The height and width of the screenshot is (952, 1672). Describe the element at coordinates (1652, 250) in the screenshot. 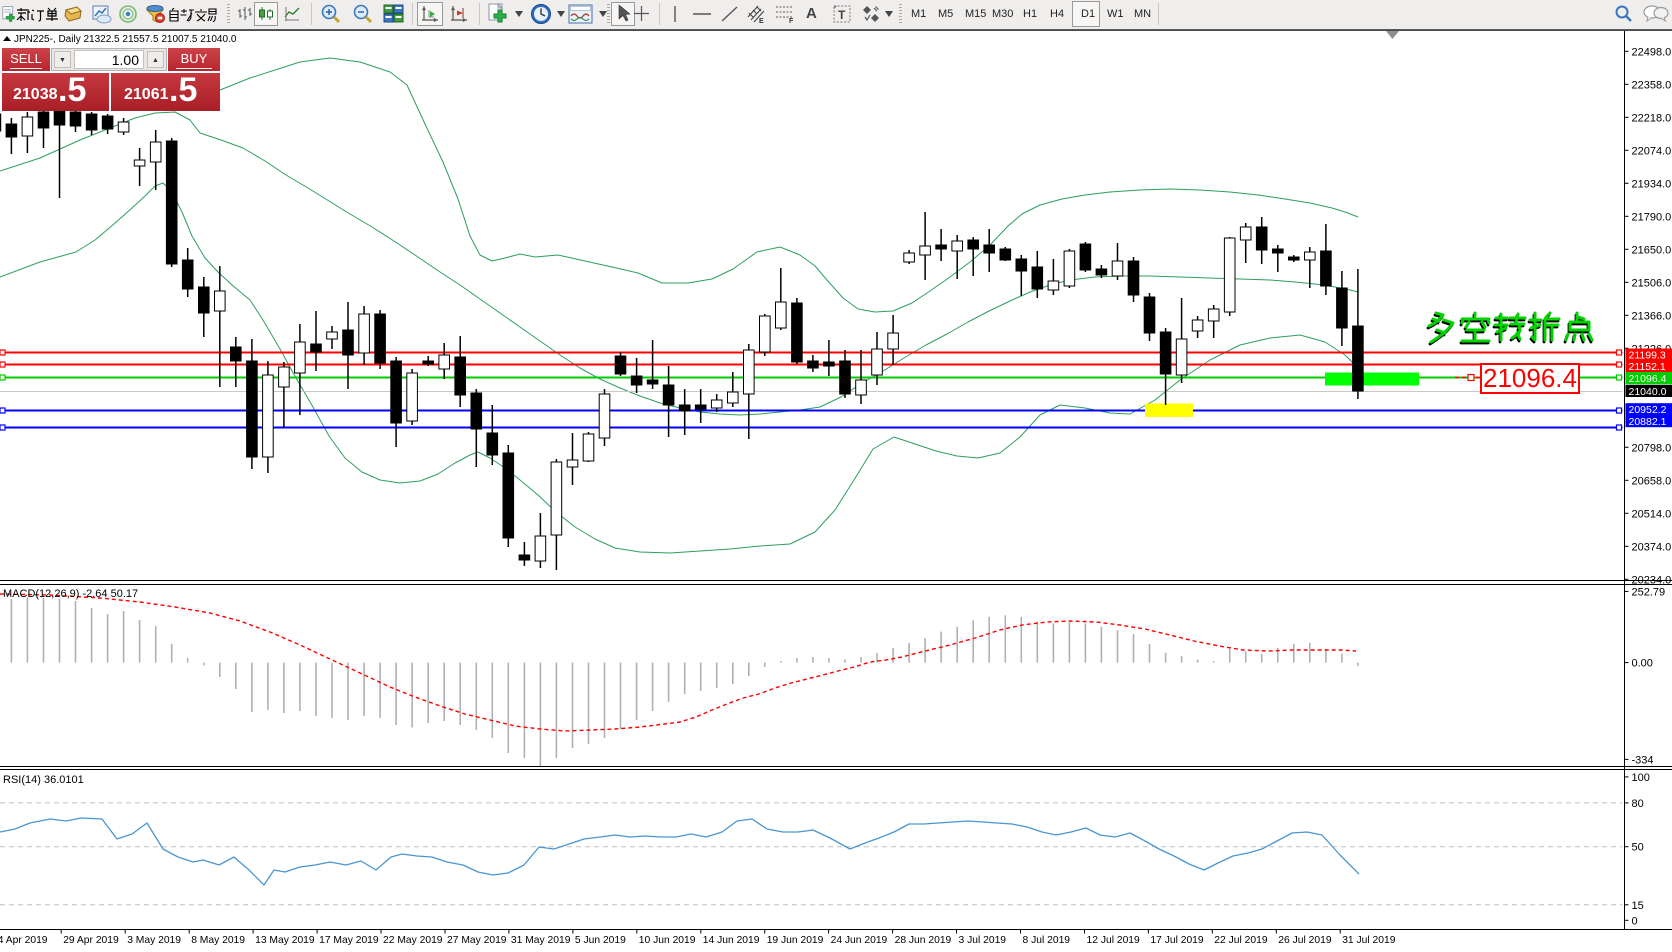

I see `svg-text: 21650.0` at that location.